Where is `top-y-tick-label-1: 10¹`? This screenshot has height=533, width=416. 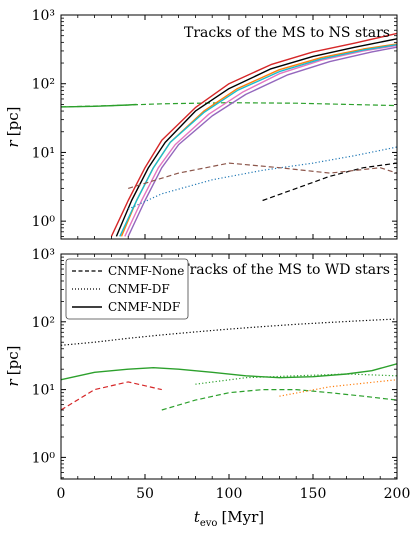 top-y-tick-label-1: 10¹ is located at coordinates (43, 153).